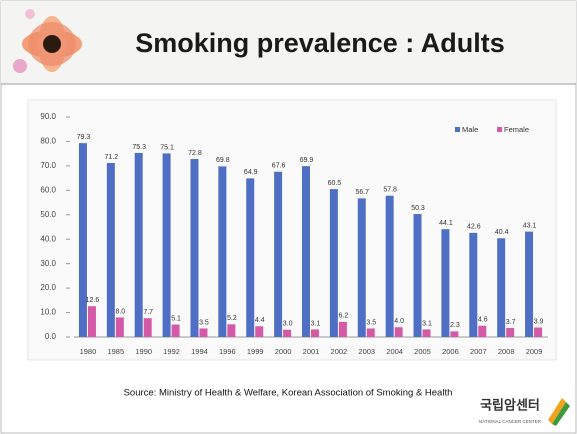  What do you see at coordinates (516, 129) in the screenshot?
I see `legend-label: Female` at bounding box center [516, 129].